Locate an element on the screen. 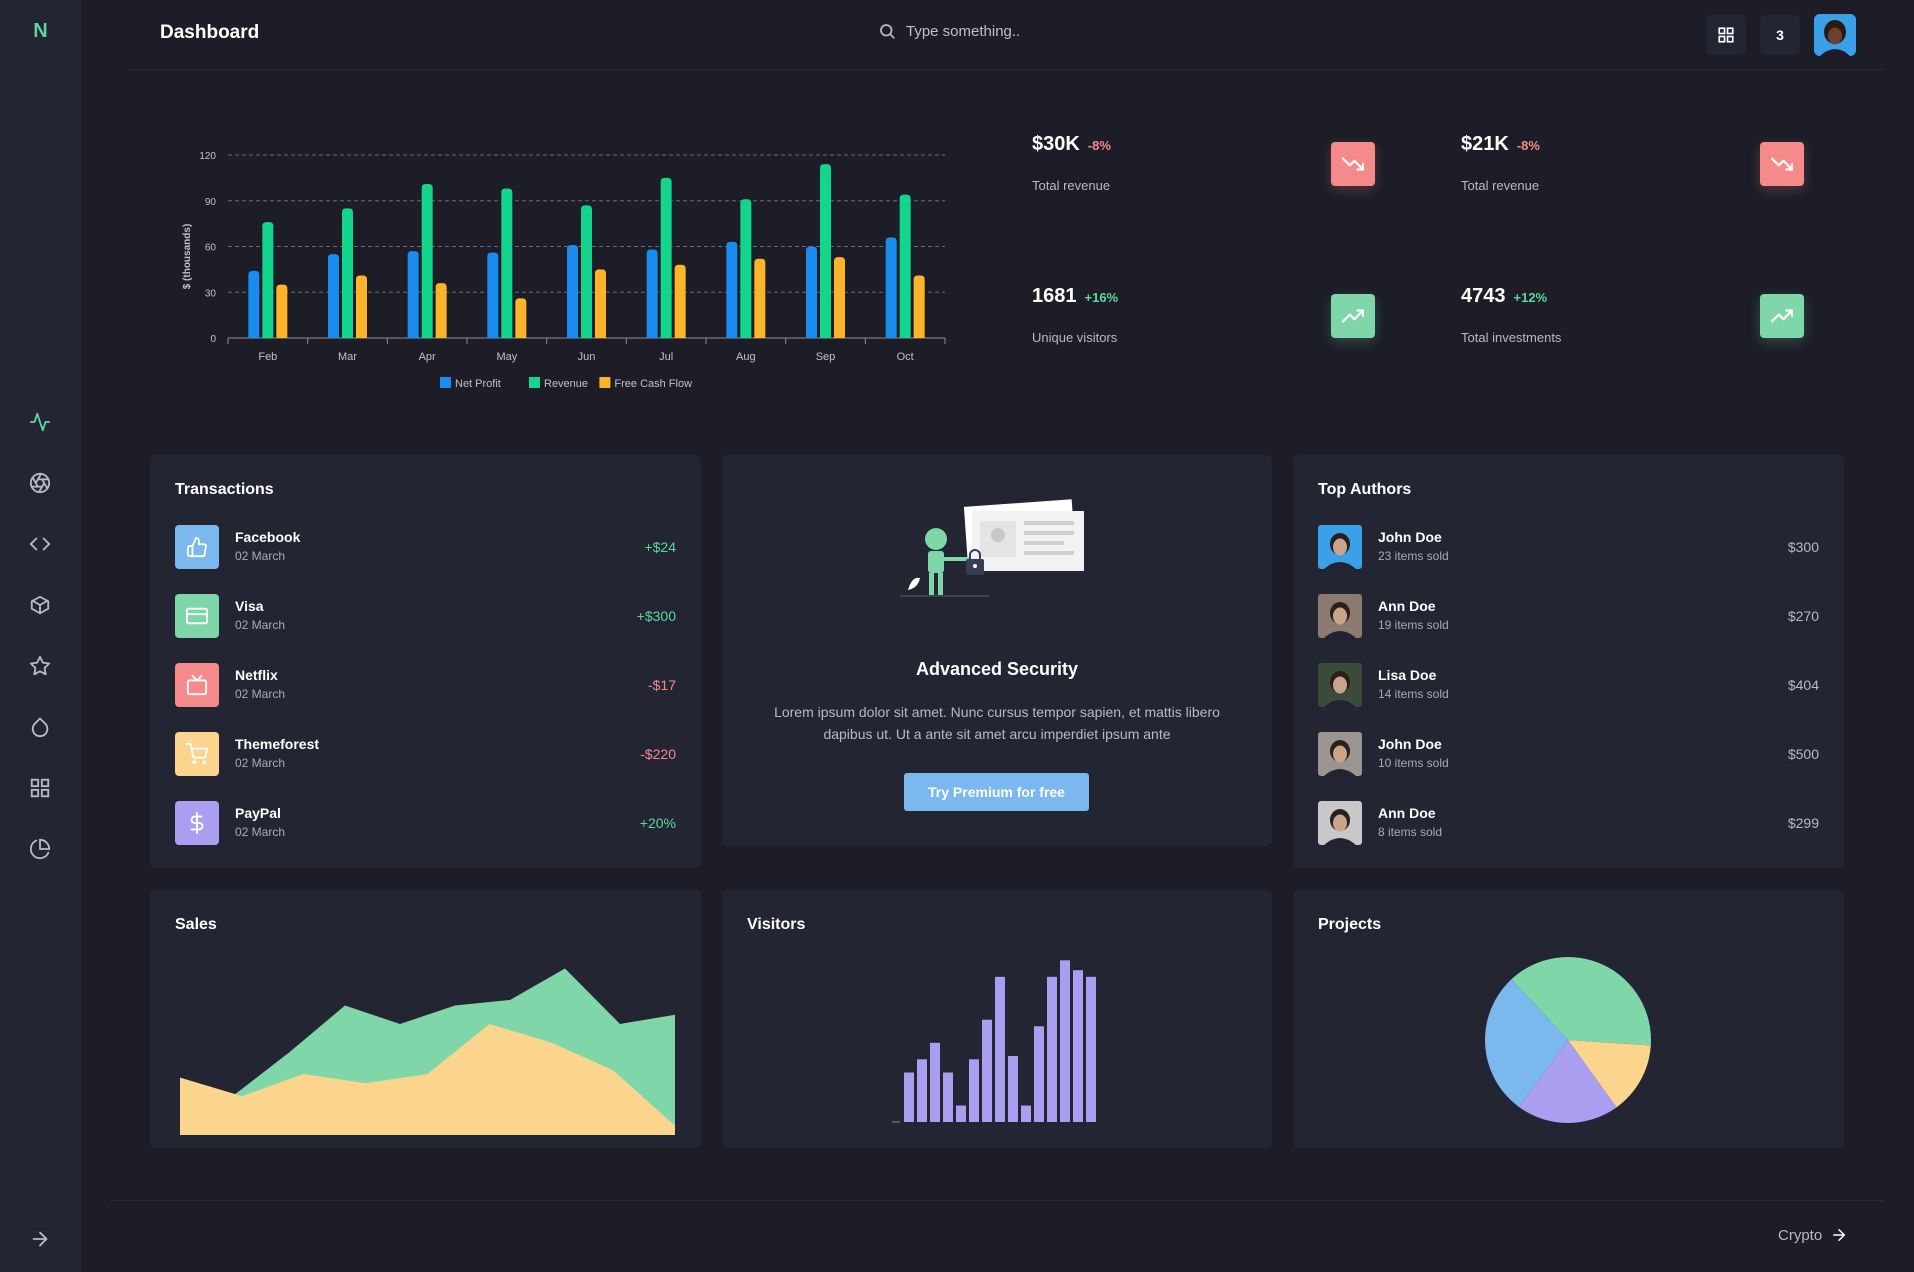 This screenshot has height=1272, width=1914. aperture-icon is located at coordinates (40, 483).